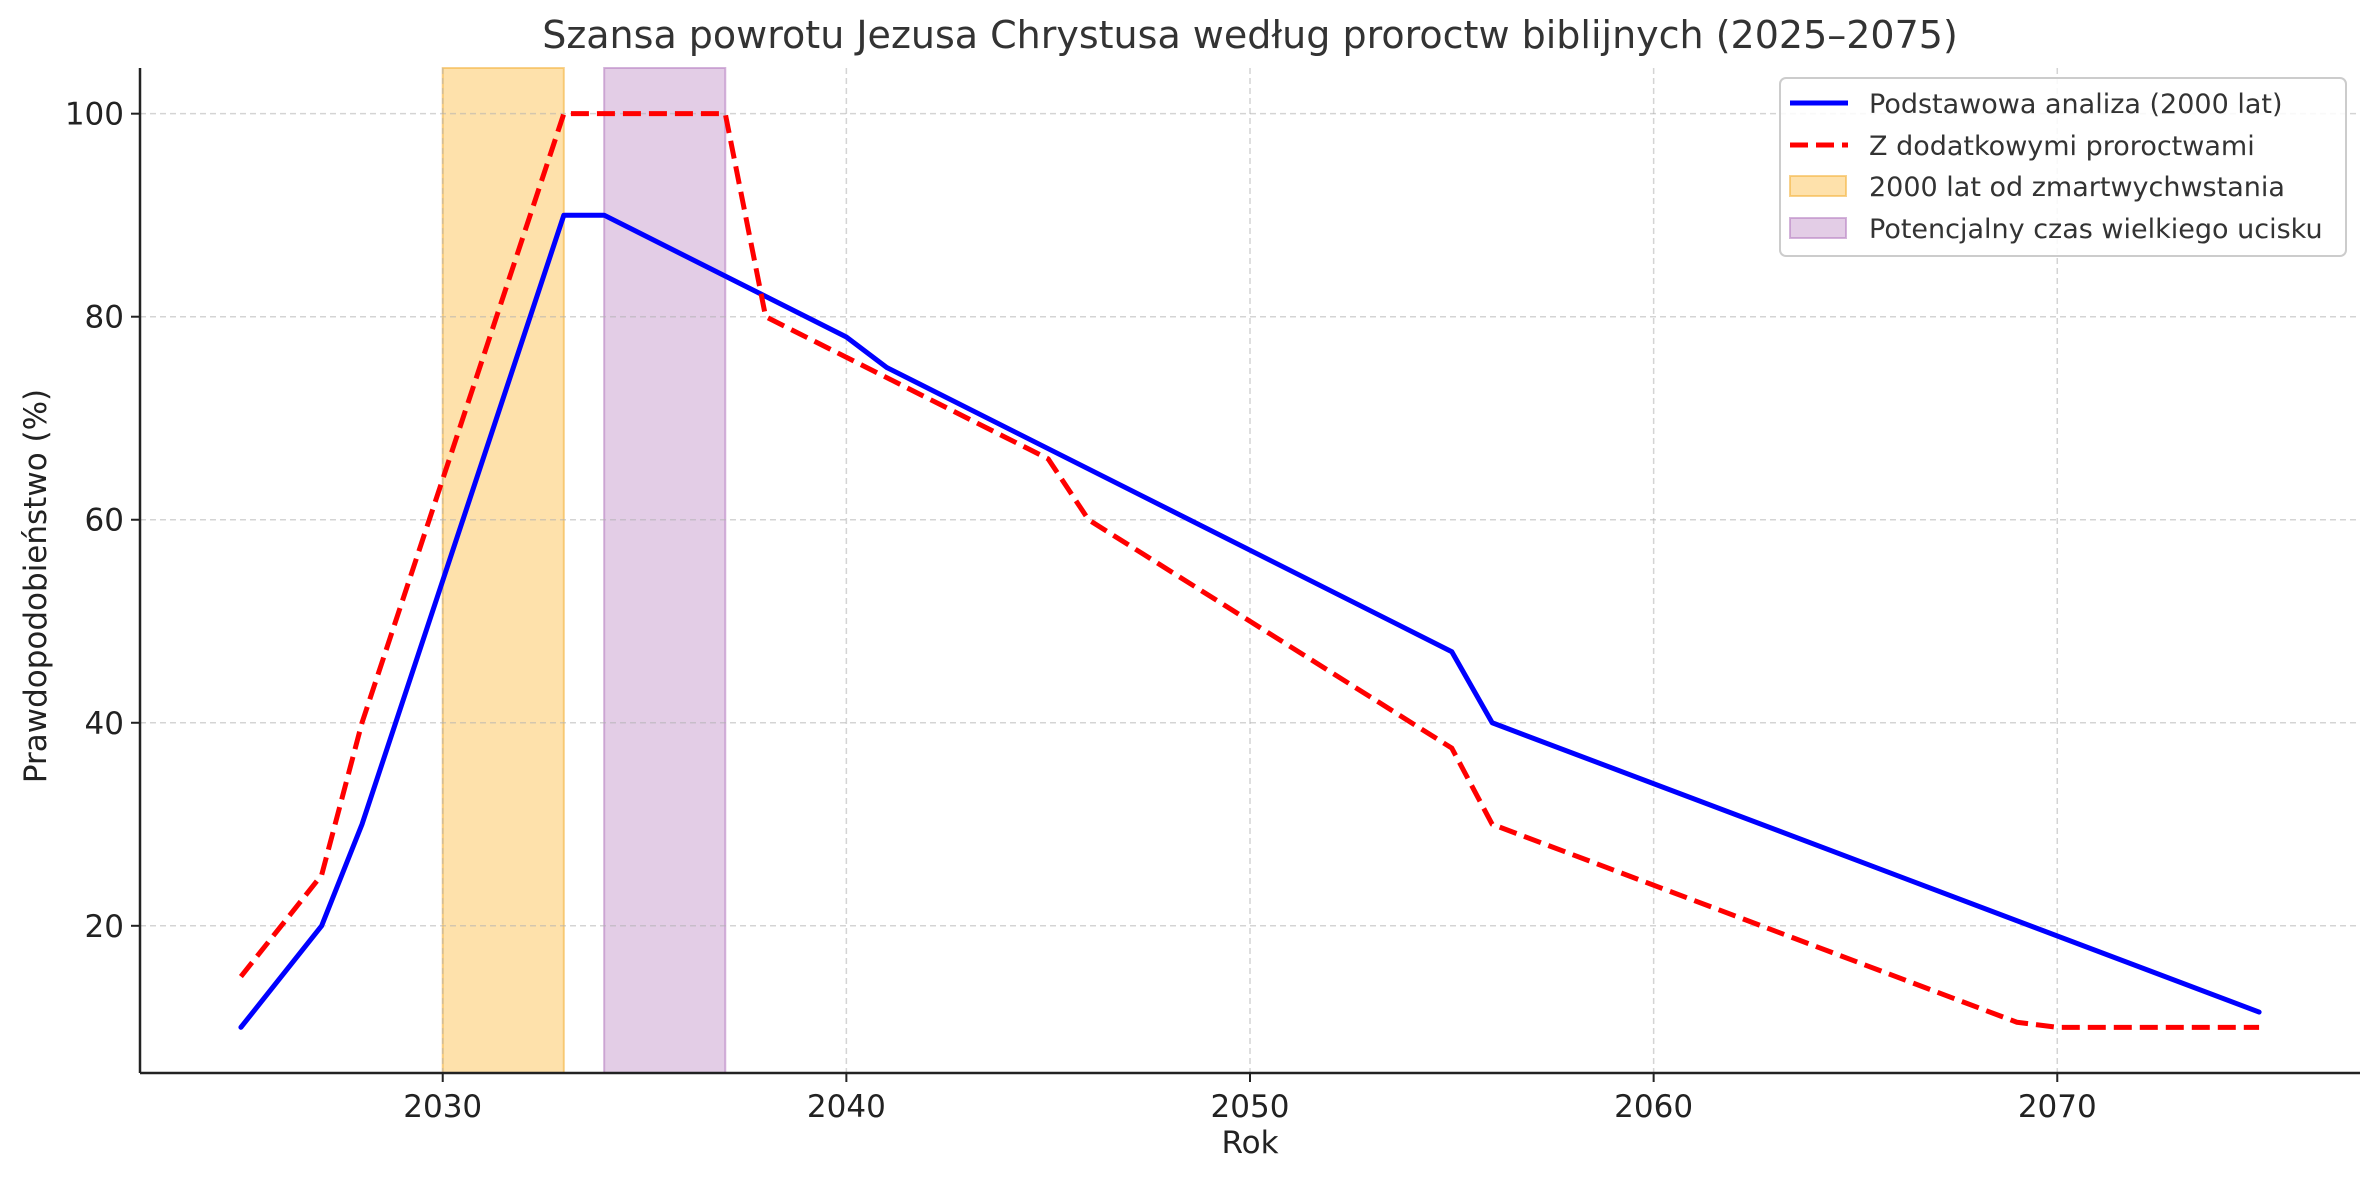 This screenshot has height=1180, width=2379. I want to click on legend-label-band-0: 2000 lat od zmartwychwstania, so click(2077, 187).